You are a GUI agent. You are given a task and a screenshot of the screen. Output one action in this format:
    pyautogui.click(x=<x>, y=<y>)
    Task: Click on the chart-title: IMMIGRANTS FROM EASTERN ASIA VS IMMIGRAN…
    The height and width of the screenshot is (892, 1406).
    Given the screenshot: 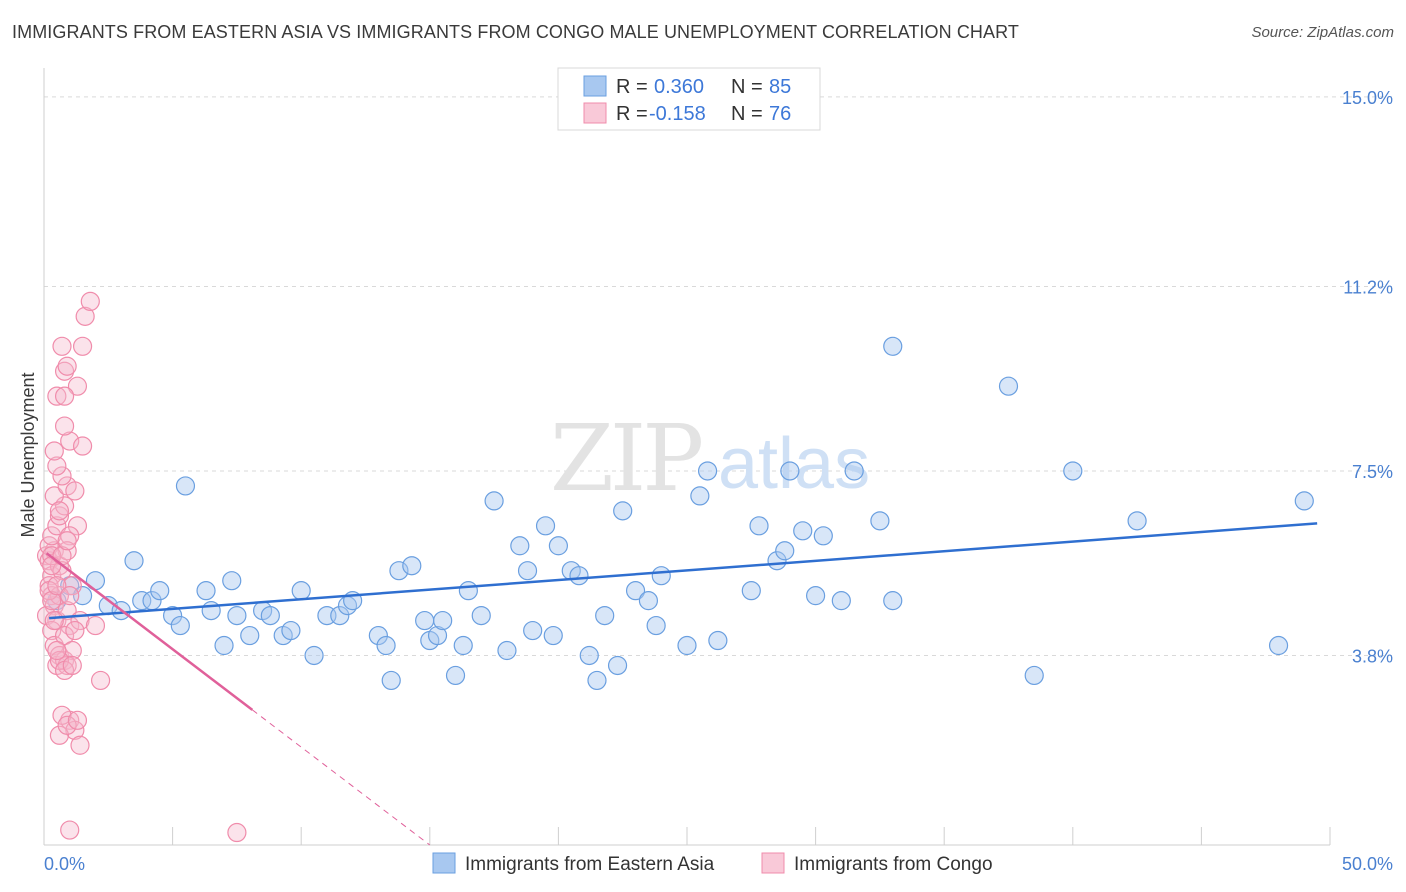 What is the action you would take?
    pyautogui.click(x=516, y=32)
    